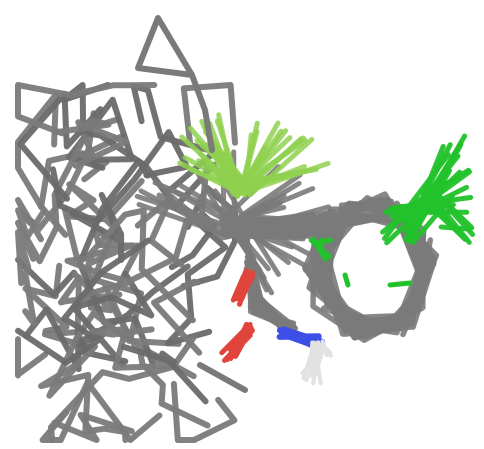  Describe the element at coordinates (202, 112) in the screenshot. I see `triangle-stem-path` at that location.